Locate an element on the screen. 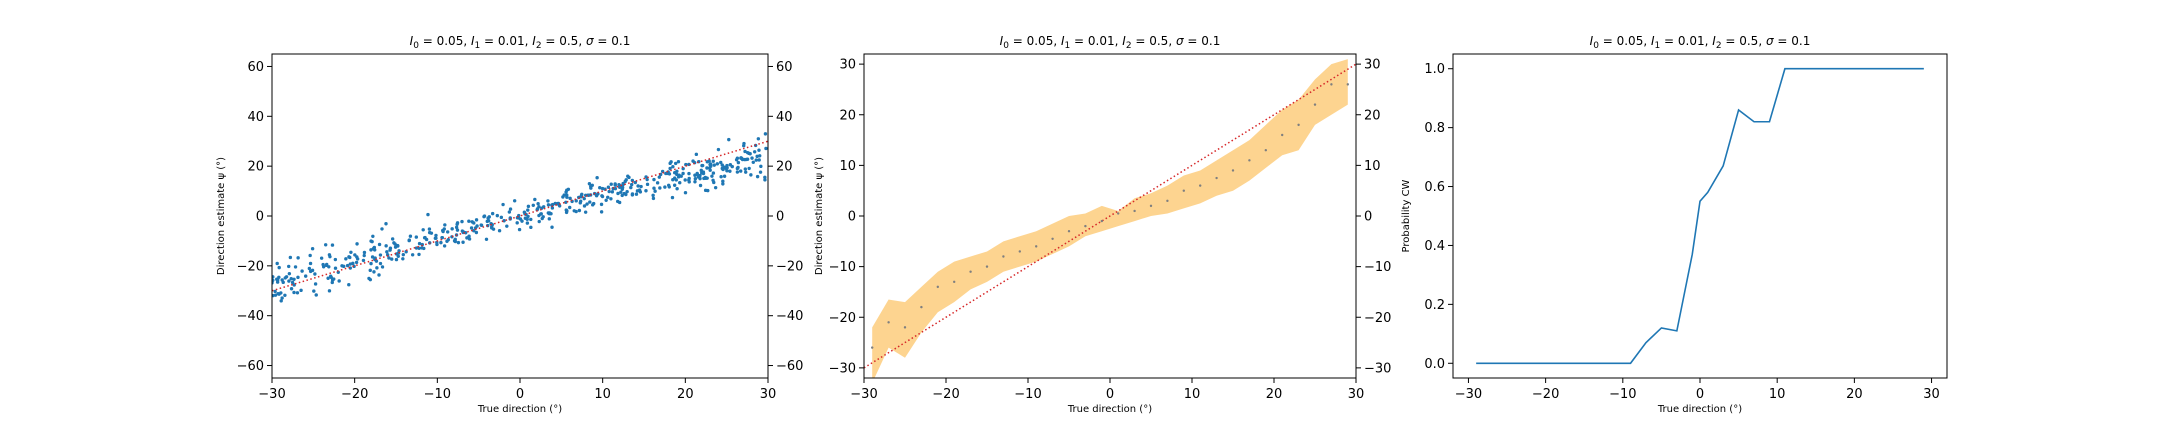 The width and height of the screenshot is (2160, 432). x-tick-label: −30 is located at coordinates (271, 394).